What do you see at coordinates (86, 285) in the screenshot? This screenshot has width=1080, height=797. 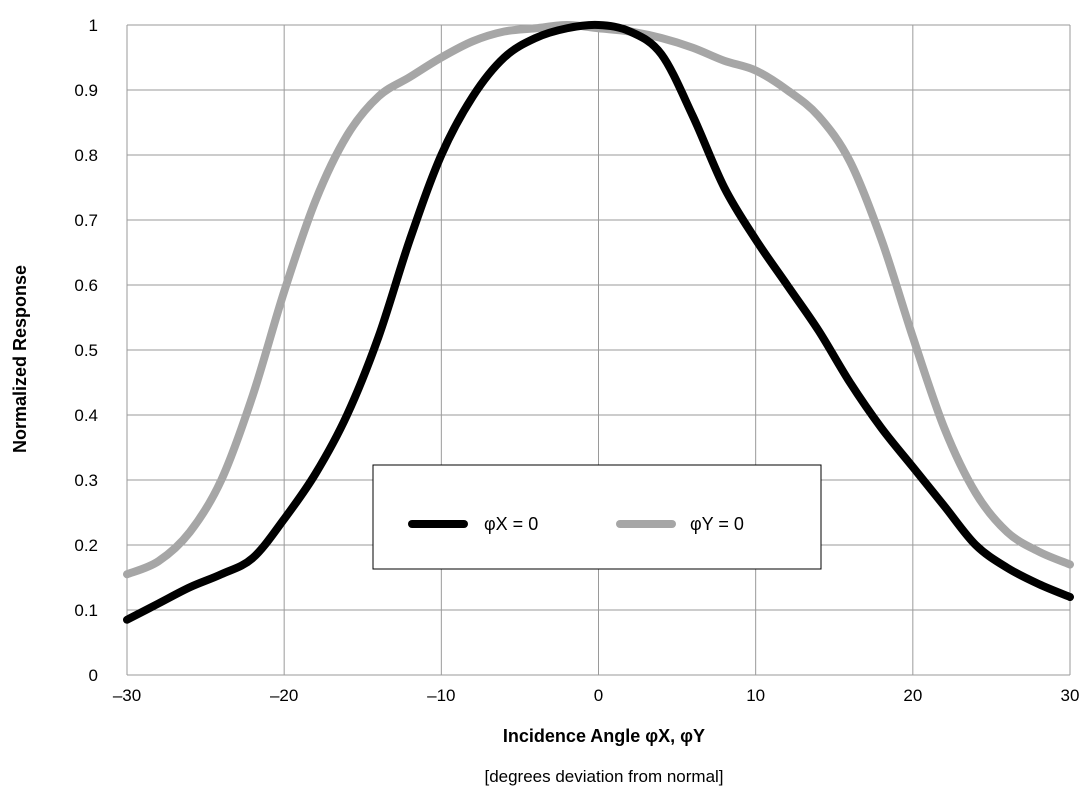 I see `y-tick-label: 0.6` at bounding box center [86, 285].